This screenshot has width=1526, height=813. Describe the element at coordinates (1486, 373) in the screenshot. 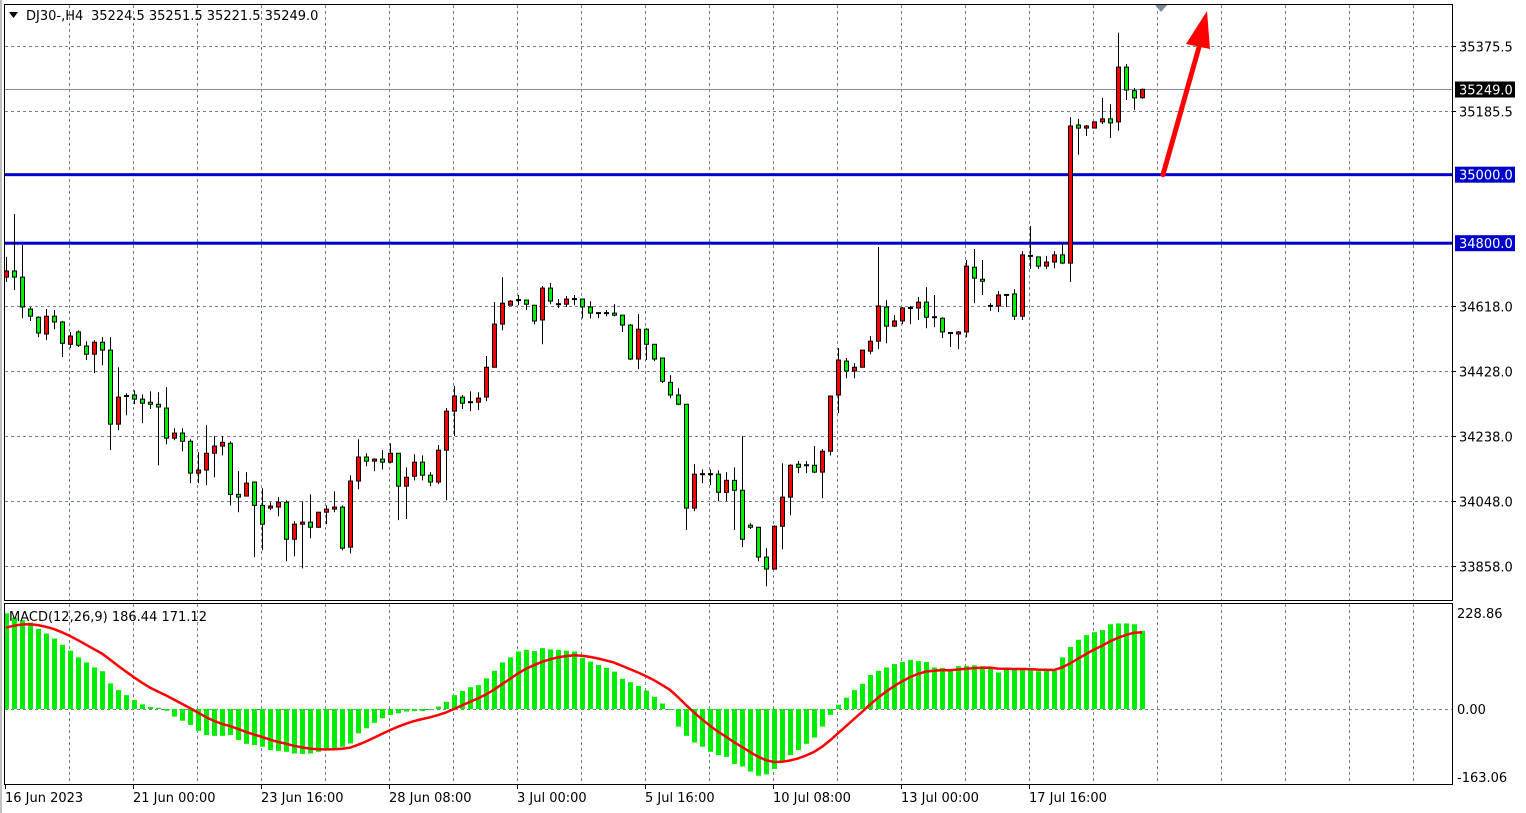

I see `price-tick-label: 34428.0` at that location.